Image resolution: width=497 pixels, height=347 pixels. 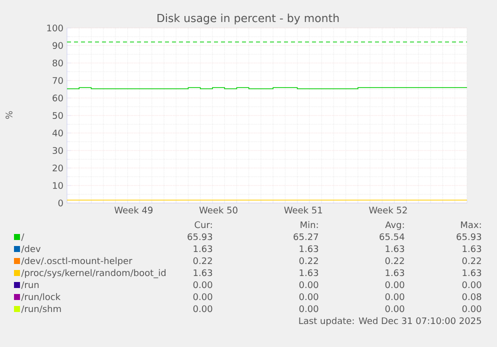 I want to click on y-tick-label: 20, so click(x=57, y=168).